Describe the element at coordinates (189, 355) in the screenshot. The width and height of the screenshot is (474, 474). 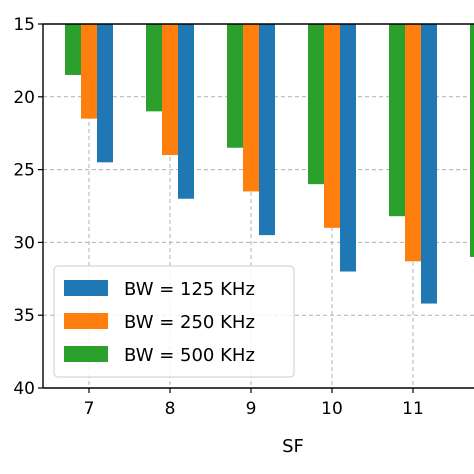
I see `legend-label: BW = 500 KHz` at that location.